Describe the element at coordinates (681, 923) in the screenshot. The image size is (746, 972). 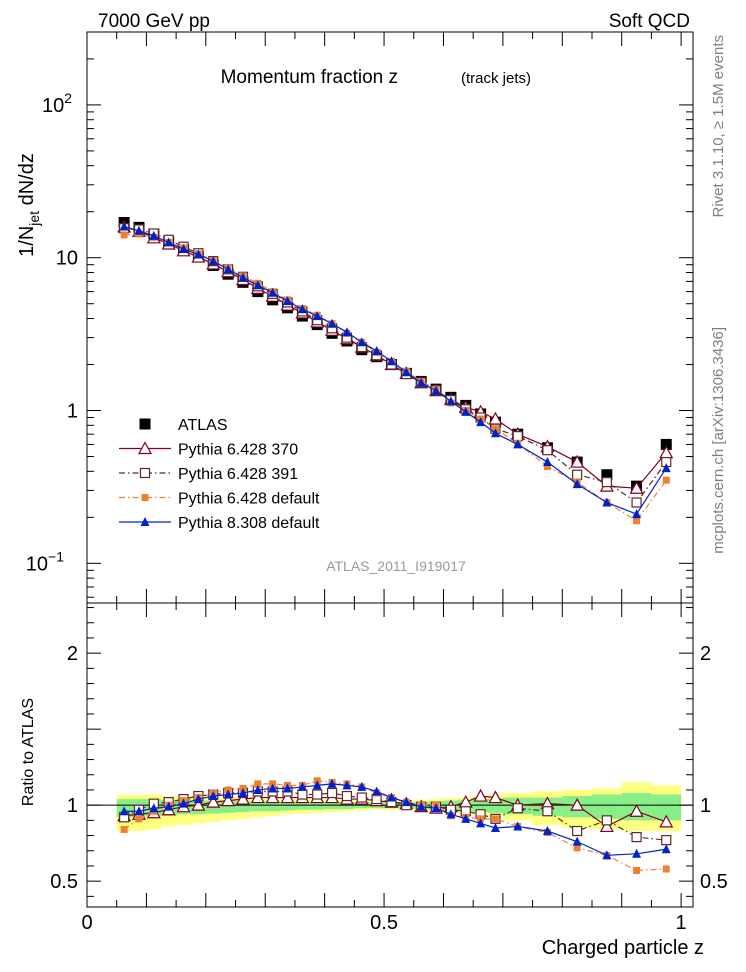
I see `x-tick-label: 1` at that location.